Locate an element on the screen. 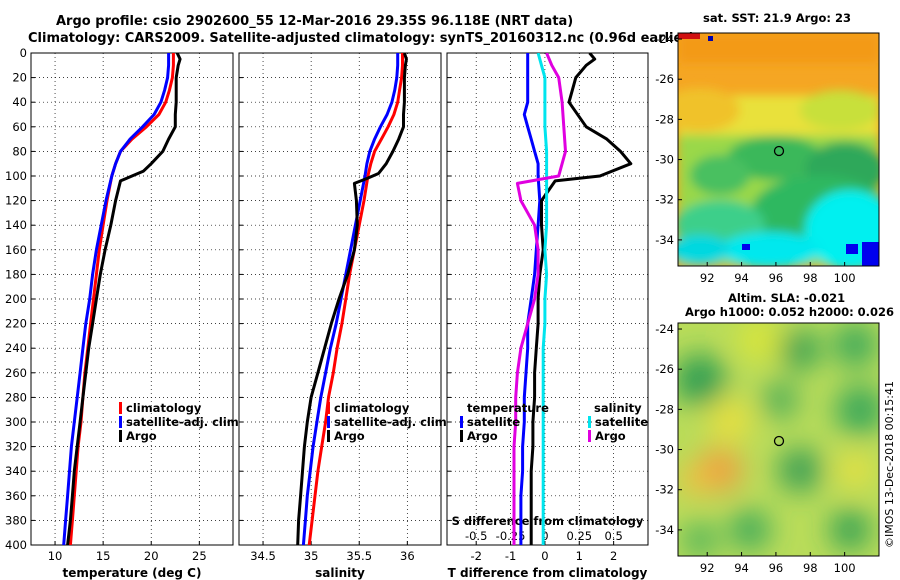 Image resolution: width=900 pixels, height=580 pixels. legend-group-title: salinity is located at coordinates (618, 408).